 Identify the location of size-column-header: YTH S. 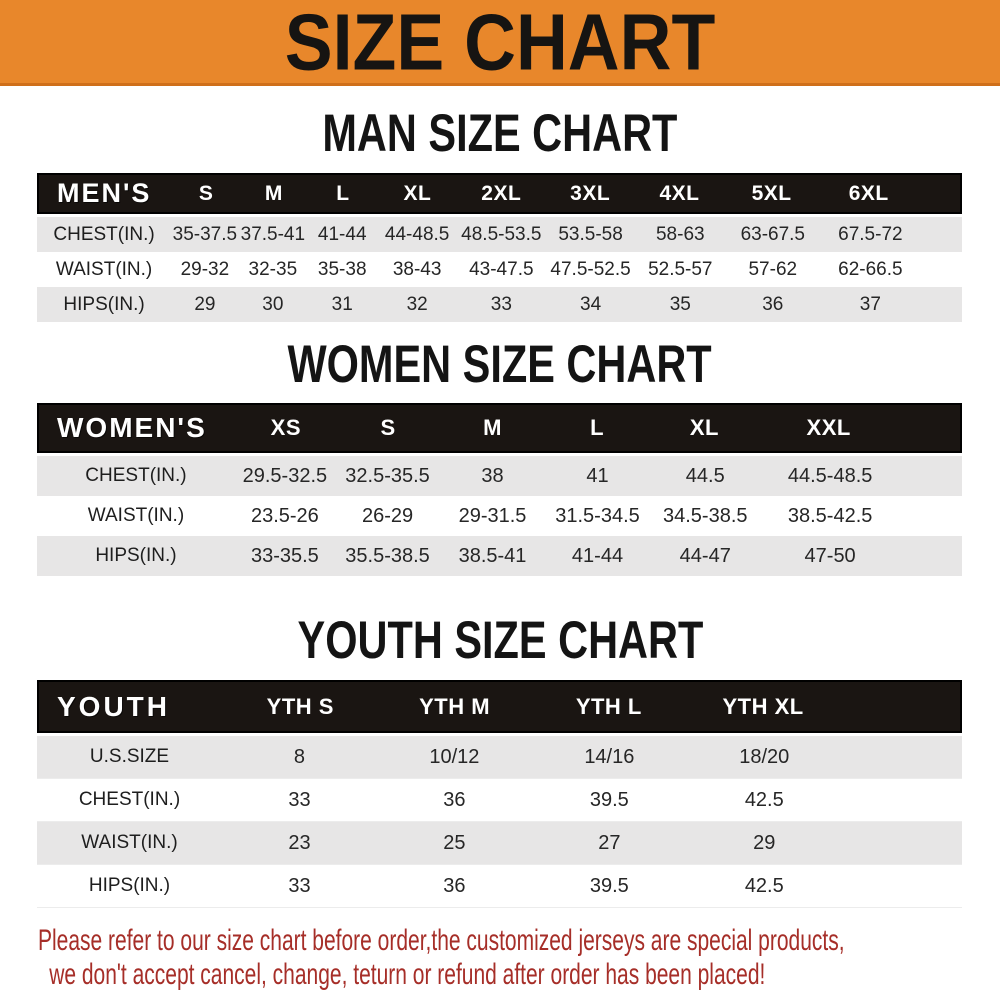
(300, 706).